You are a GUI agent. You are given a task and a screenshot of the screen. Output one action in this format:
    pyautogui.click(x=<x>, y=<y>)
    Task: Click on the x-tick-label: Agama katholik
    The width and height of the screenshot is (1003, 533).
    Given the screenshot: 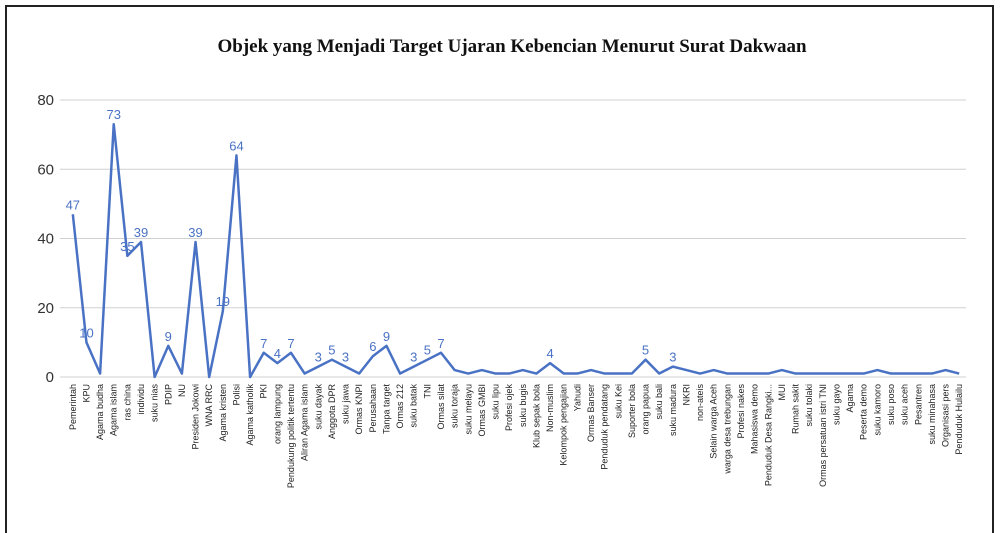 What is the action you would take?
    pyautogui.click(x=250, y=415)
    